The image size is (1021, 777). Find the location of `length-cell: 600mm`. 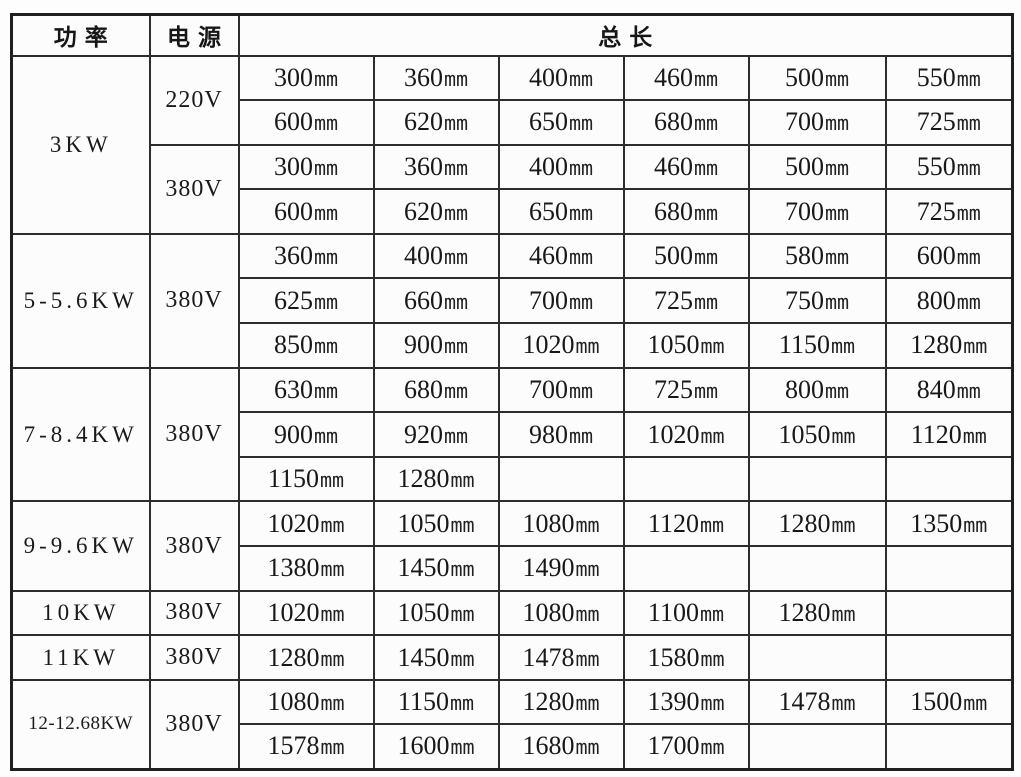

length-cell: 600mm is located at coordinates (306, 122).